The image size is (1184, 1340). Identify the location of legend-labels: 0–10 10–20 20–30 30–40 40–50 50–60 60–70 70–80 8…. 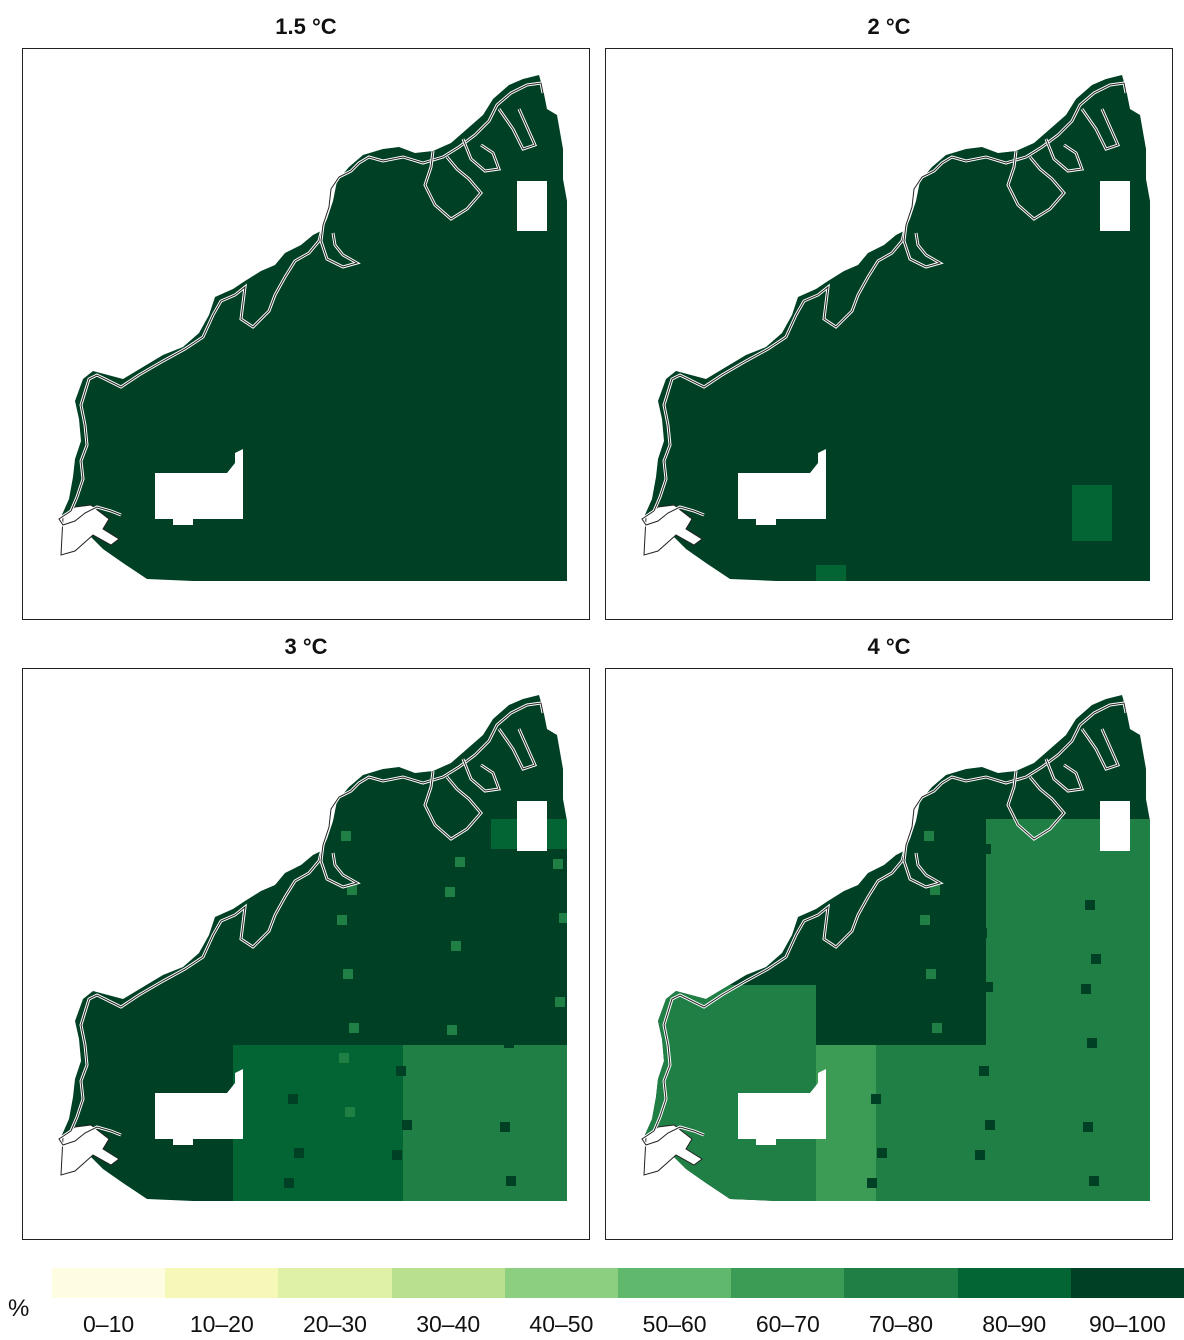
(618, 1324).